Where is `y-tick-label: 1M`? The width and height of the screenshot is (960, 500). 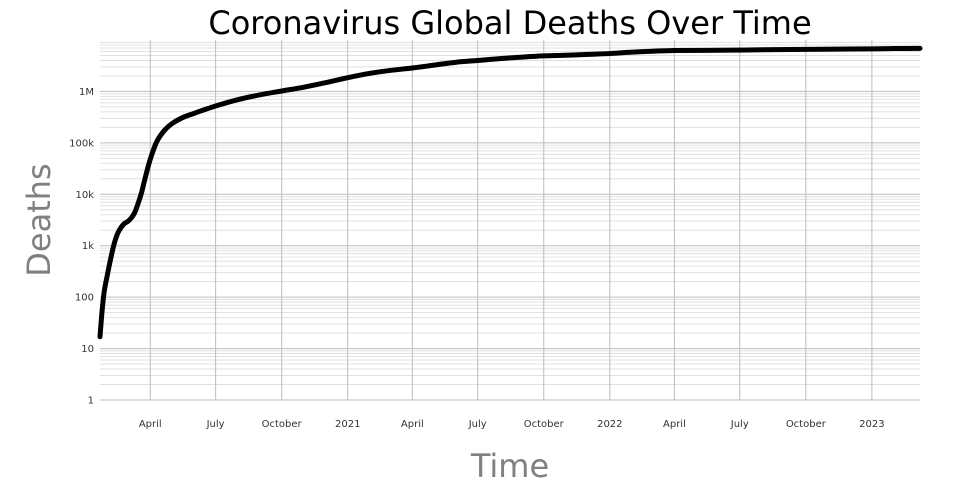
y-tick-label: 1M is located at coordinates (86, 92).